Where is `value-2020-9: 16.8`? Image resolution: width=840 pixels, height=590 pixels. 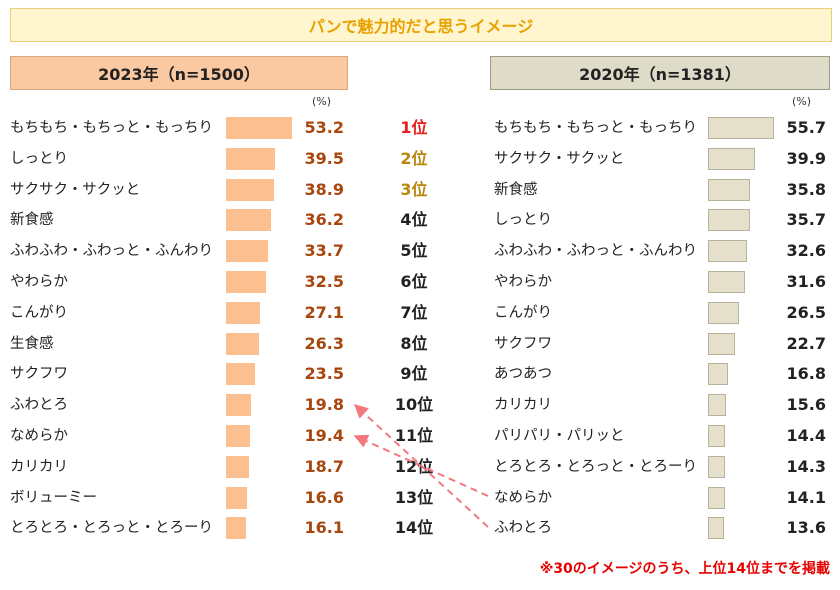 value-2020-9: 16.8 is located at coordinates (806, 374).